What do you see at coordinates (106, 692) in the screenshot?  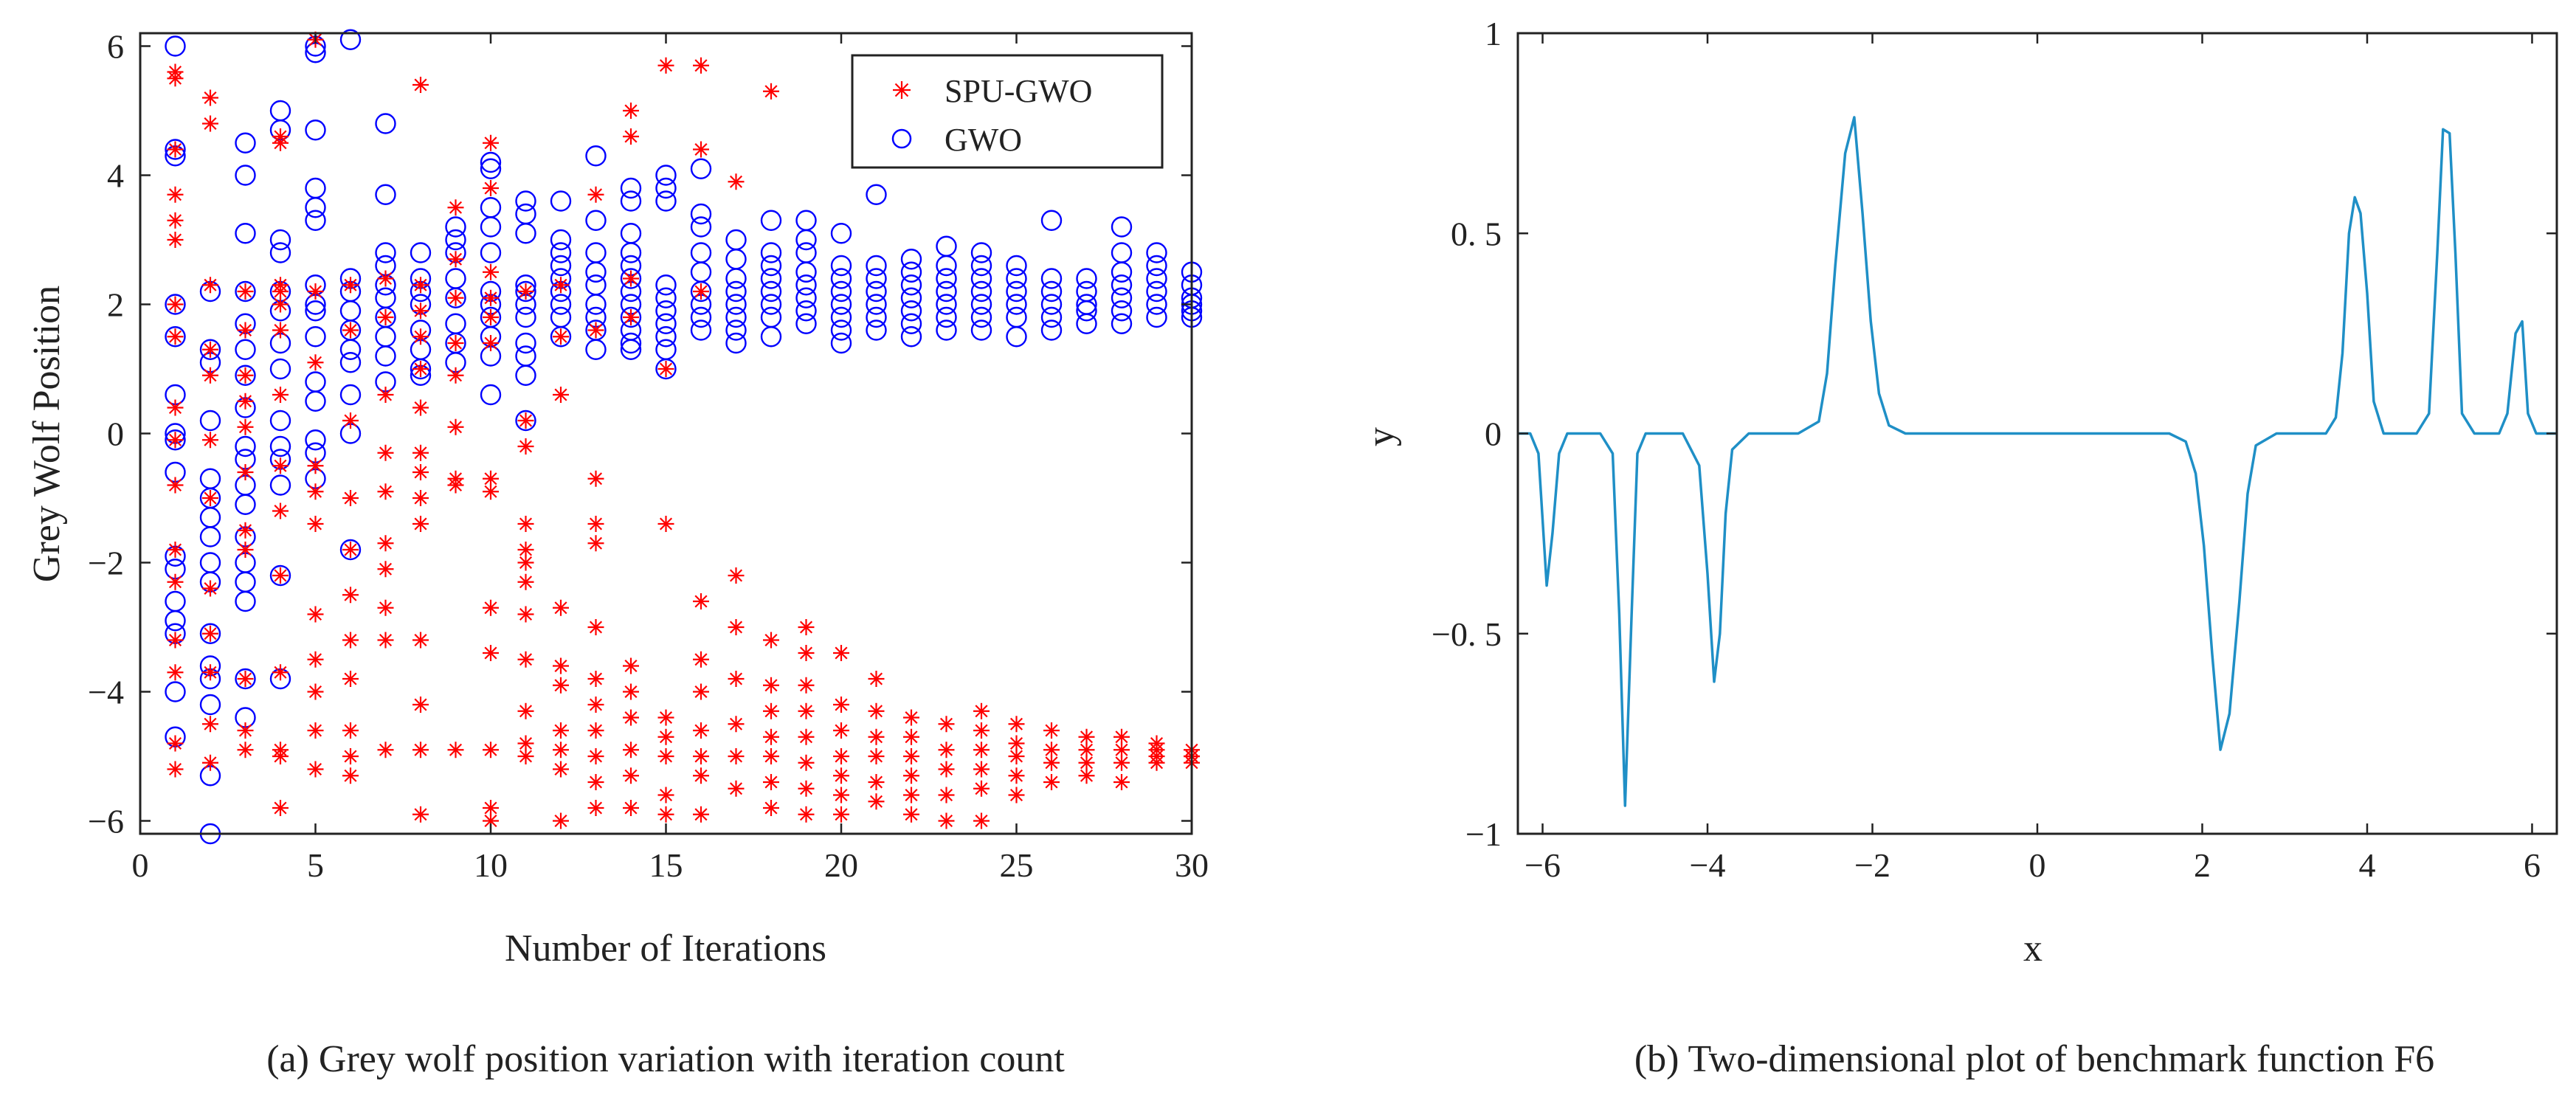 I see `y-tick-label: −4` at bounding box center [106, 692].